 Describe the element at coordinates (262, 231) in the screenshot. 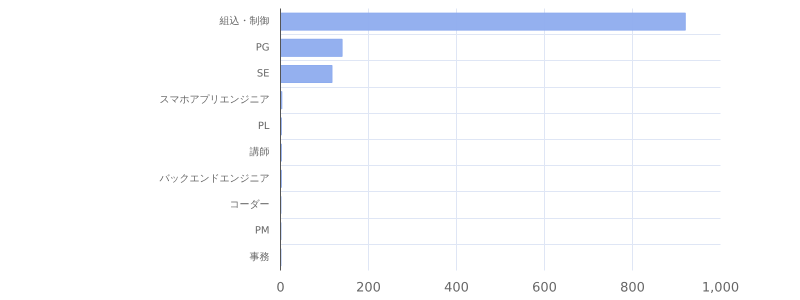

I see `y-tick-label: PM` at that location.